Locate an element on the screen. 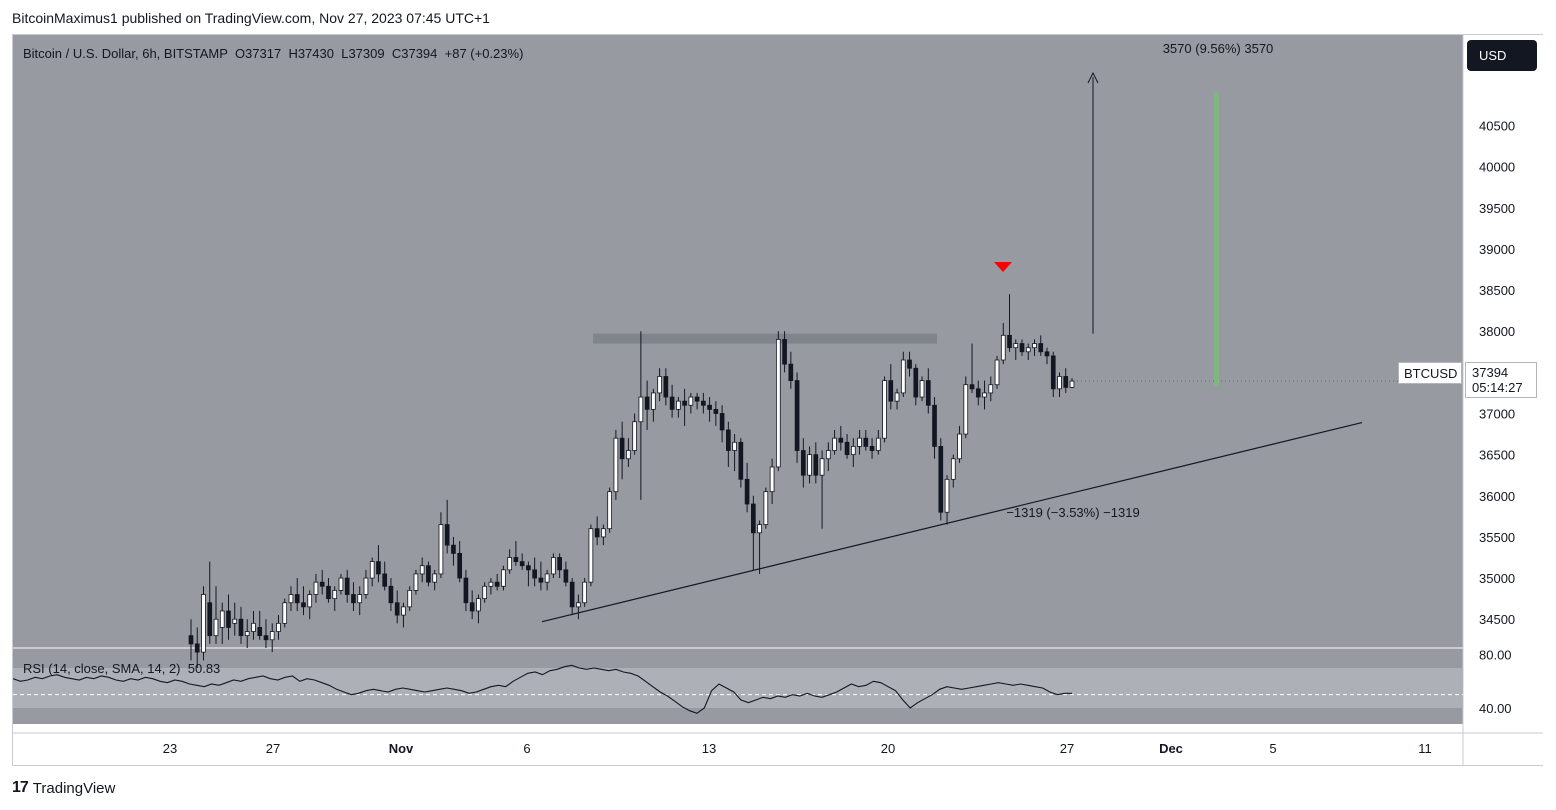 Image resolution: width=1556 pixels, height=810 pixels. currency-button: USD is located at coordinates (1502, 55).